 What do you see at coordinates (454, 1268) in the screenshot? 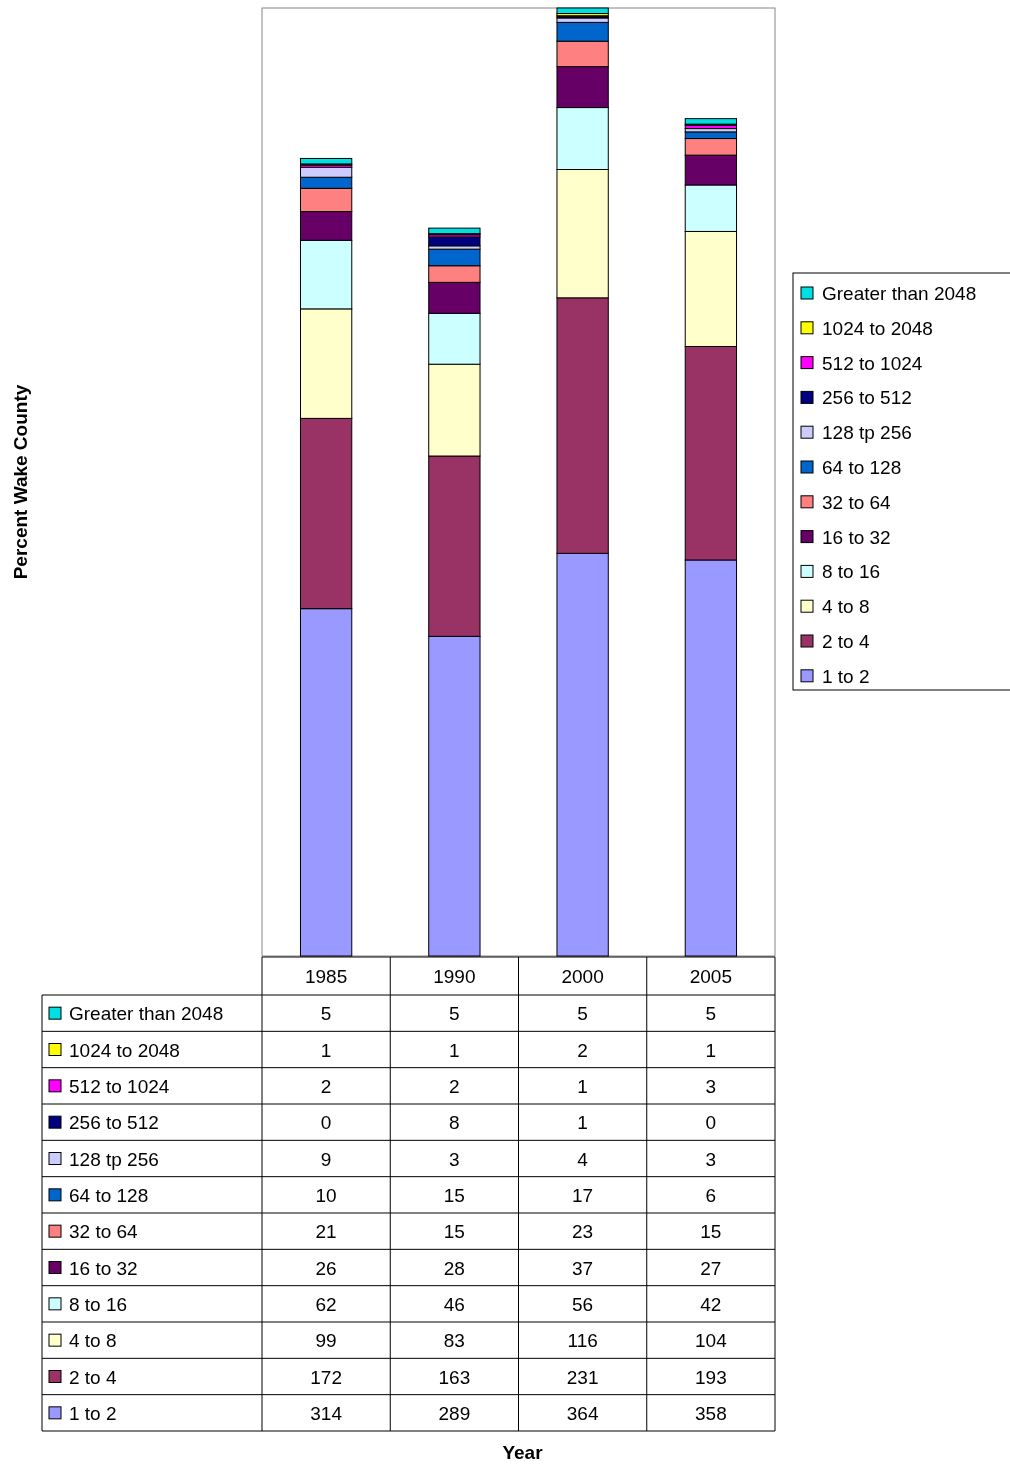
I see `data-label: 28` at bounding box center [454, 1268].